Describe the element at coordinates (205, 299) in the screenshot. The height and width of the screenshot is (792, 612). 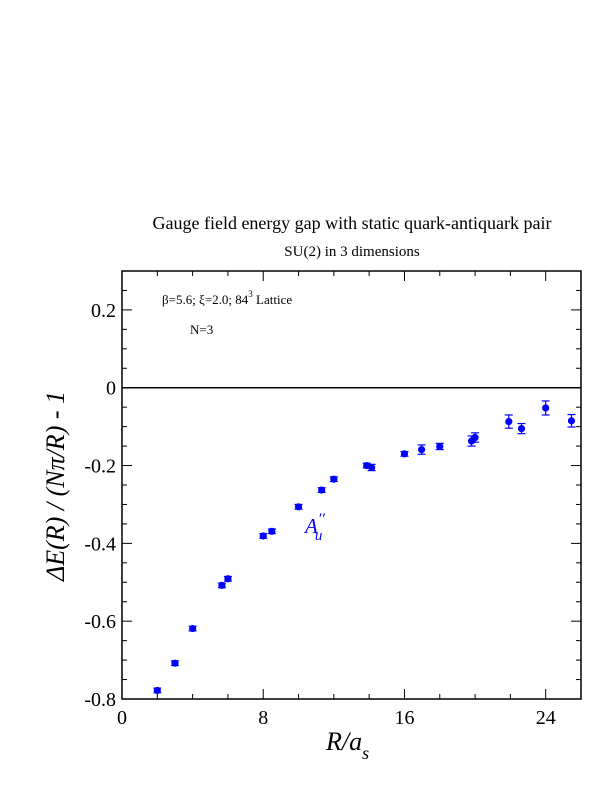
I see `params-text: β=5.6; ξ=2.0; 84` at that location.